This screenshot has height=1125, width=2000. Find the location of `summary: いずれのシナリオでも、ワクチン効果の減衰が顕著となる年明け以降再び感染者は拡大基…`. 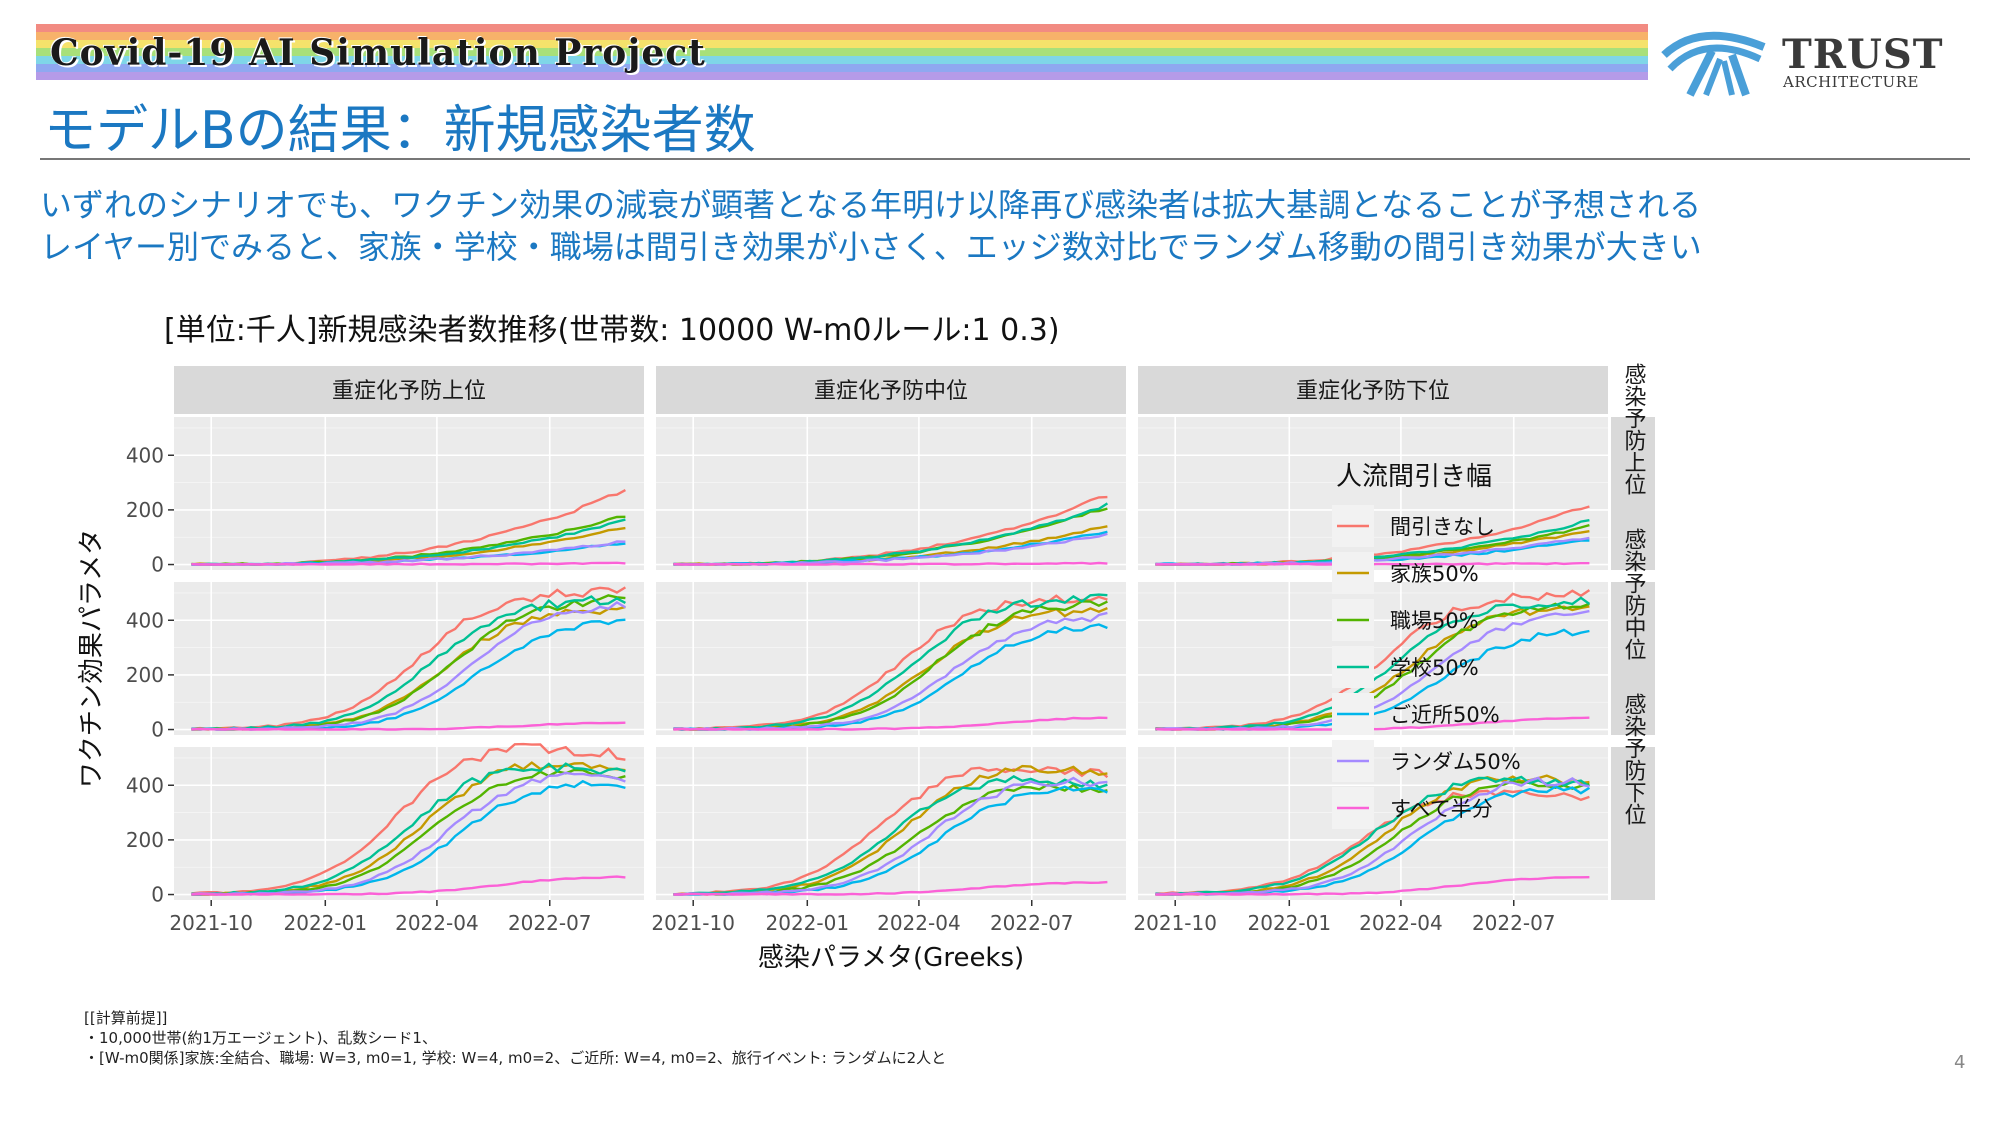

summary: いずれのシナリオでも、ワクチン効果の減衰が顕著となる年明け以降再び感染者は拡大基… is located at coordinates (871, 226).